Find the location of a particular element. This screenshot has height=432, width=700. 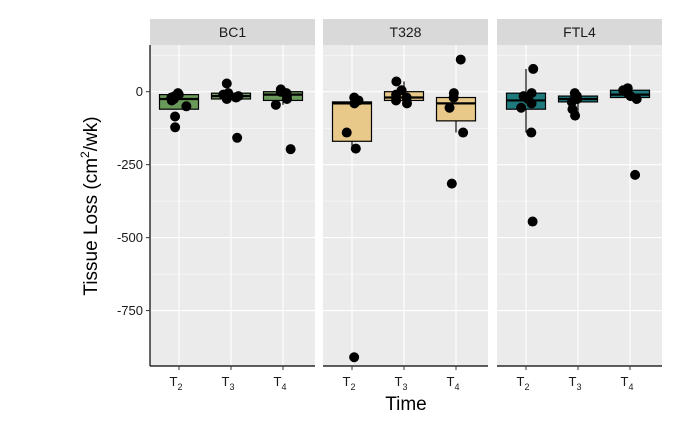

box-t328-t3 is located at coordinates (404, 92).